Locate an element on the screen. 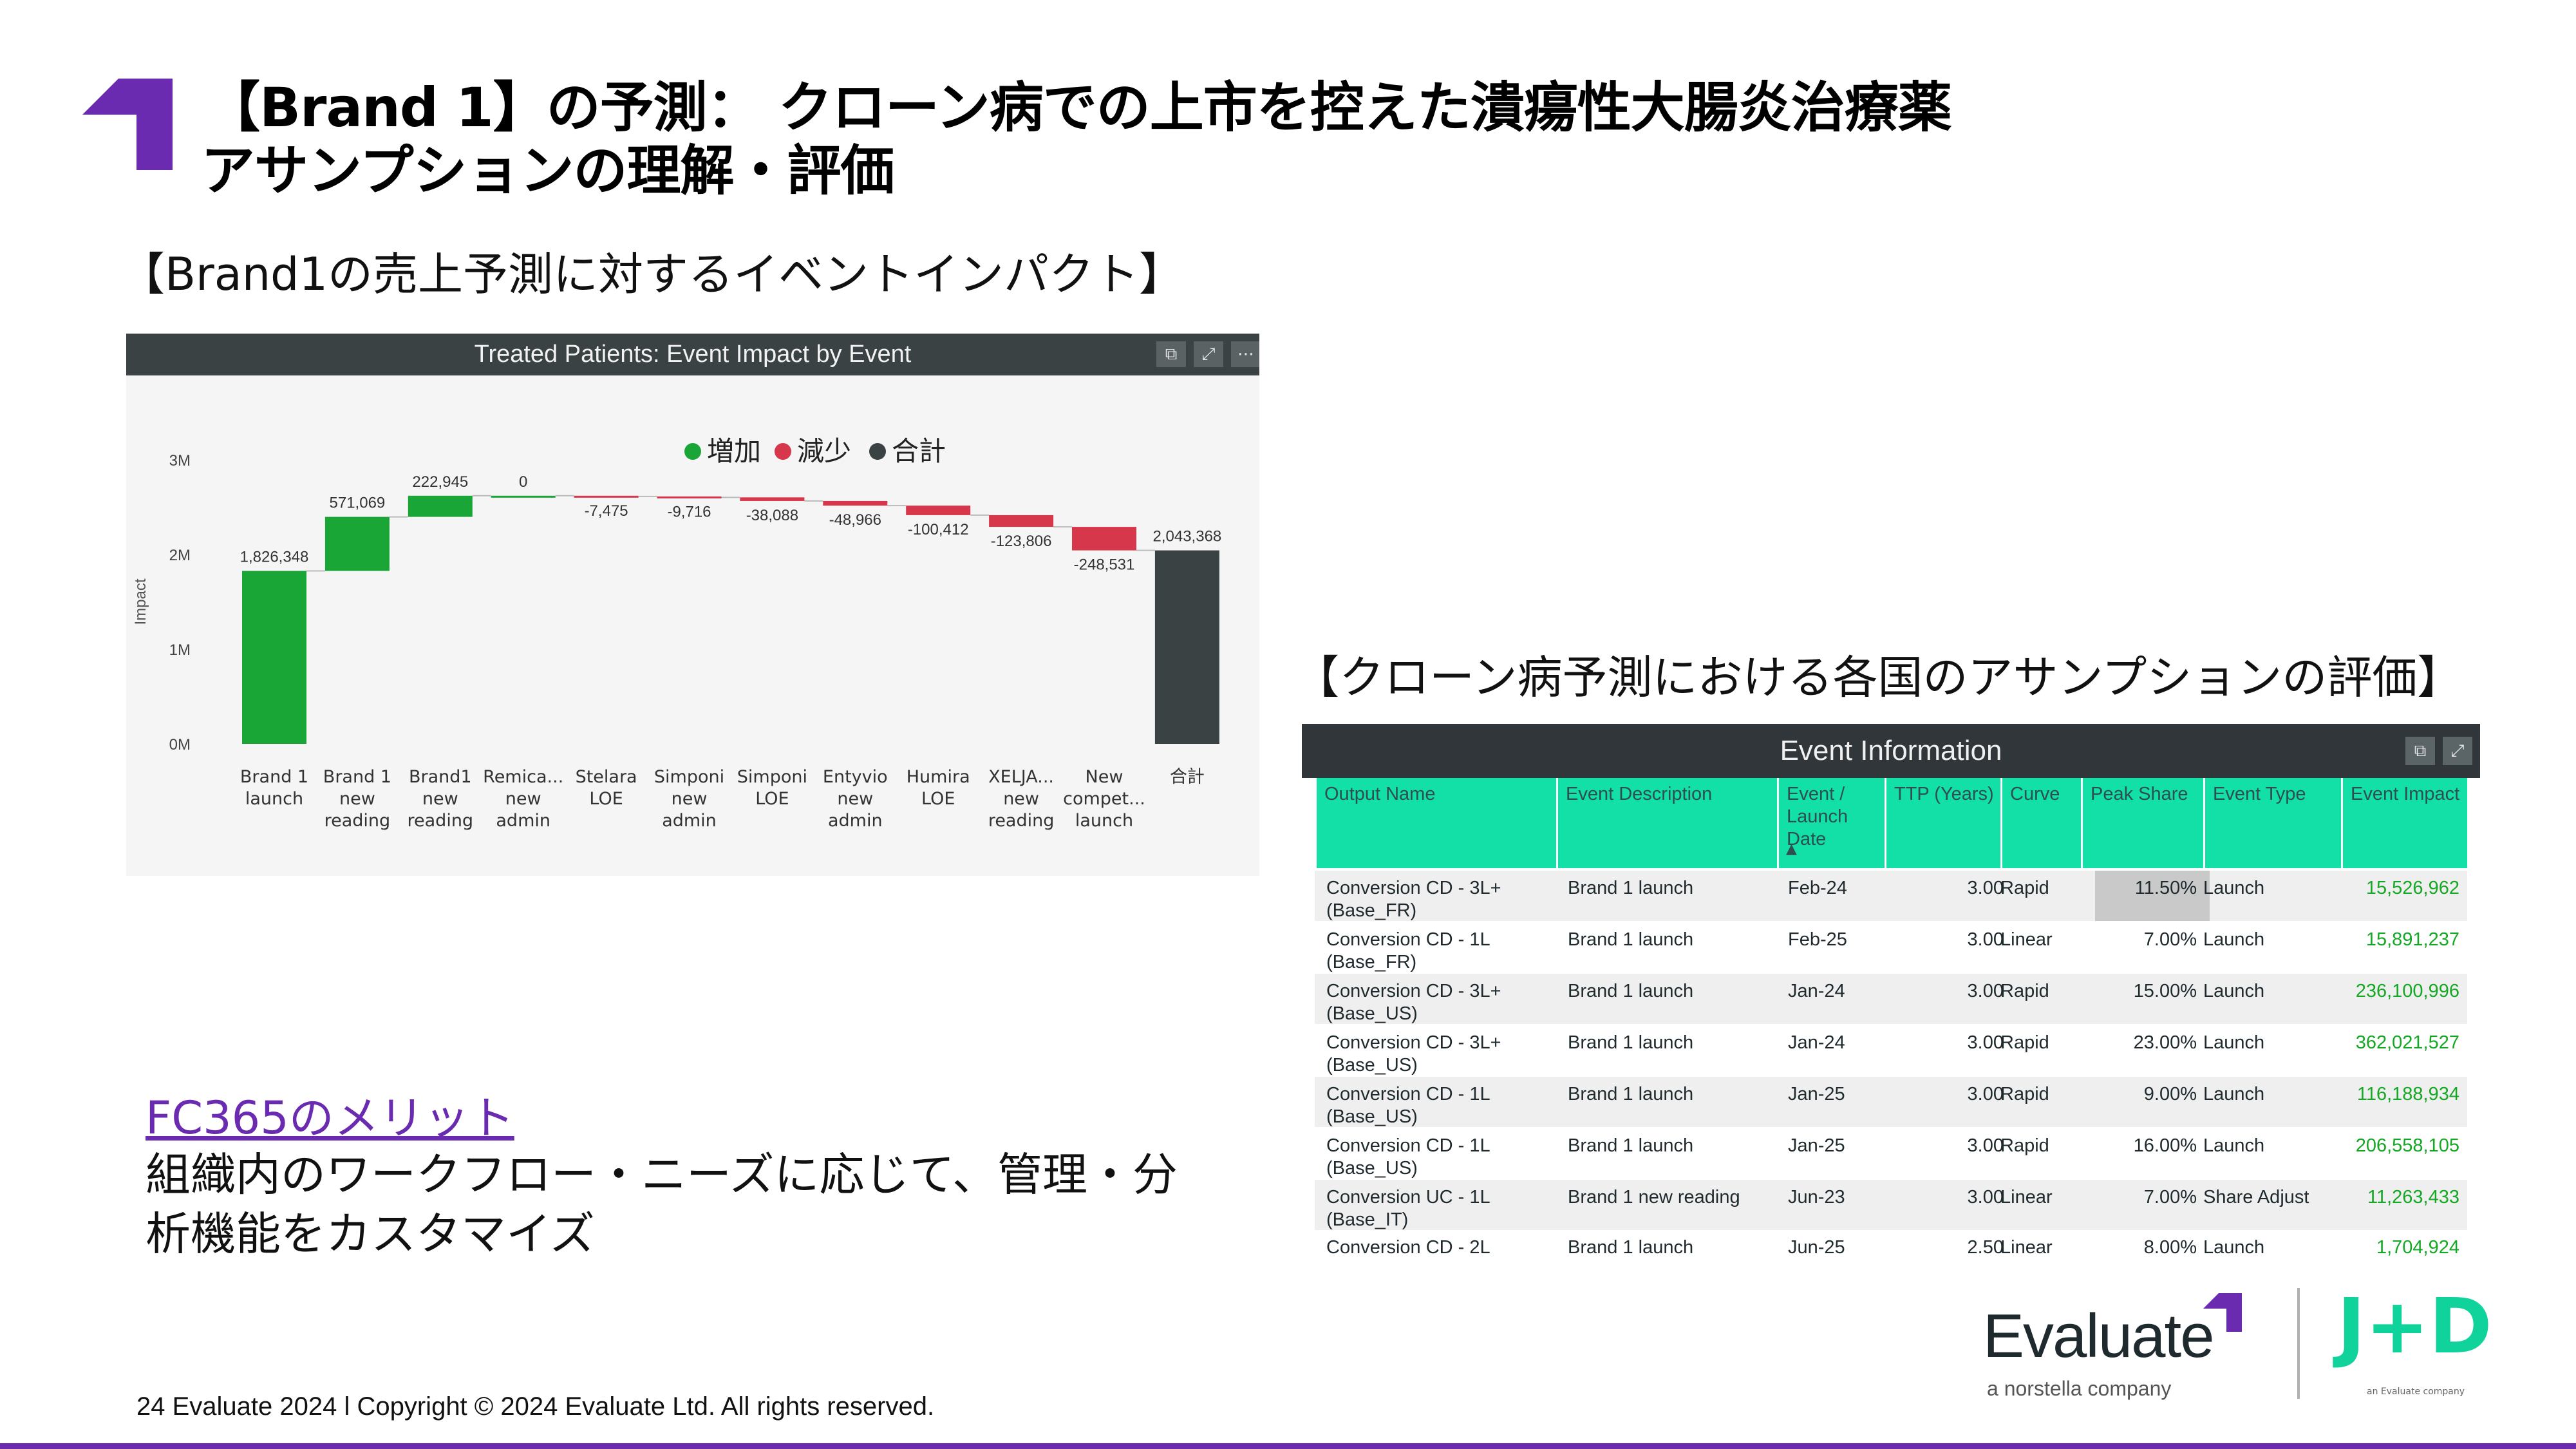 The height and width of the screenshot is (1449, 2576). table-cell: Conversion CD - 3L+ (Base_US) is located at coordinates (1413, 1003).